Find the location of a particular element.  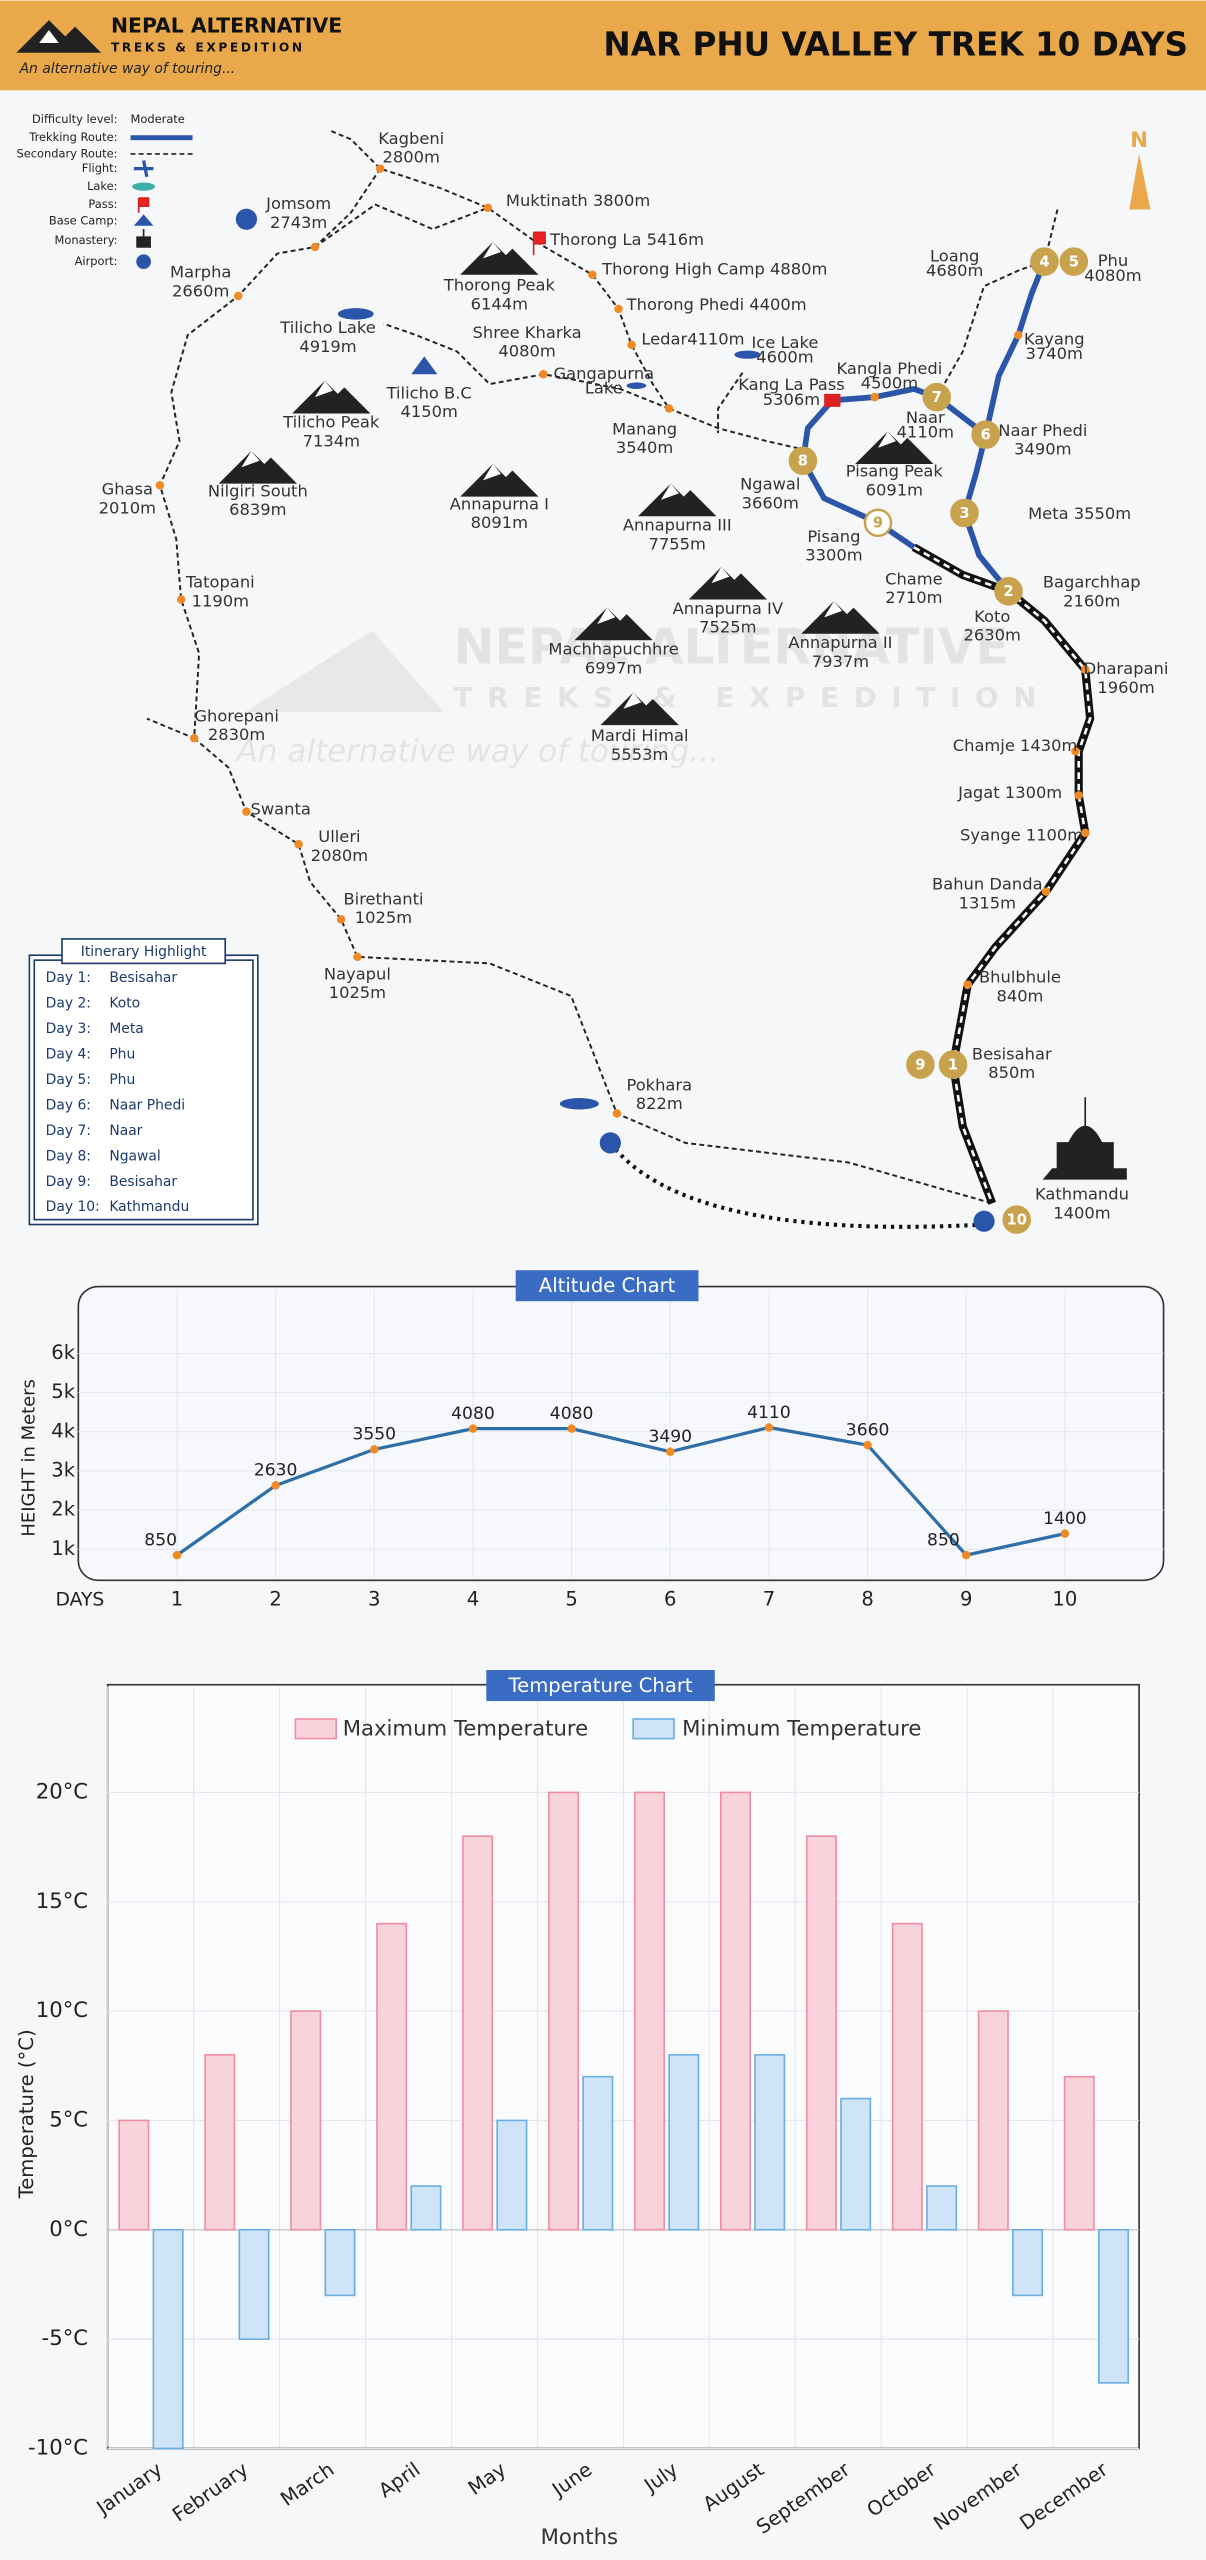

watermark-sub: TREKS & EXPEDITION is located at coordinates (753, 697).